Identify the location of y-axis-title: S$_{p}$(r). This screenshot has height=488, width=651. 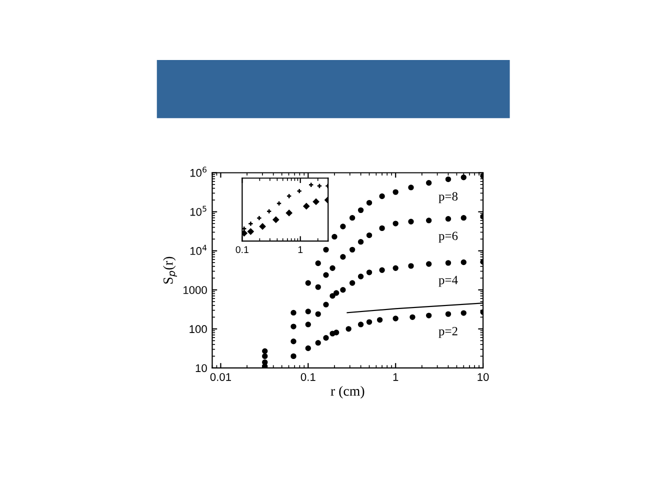
(170, 270).